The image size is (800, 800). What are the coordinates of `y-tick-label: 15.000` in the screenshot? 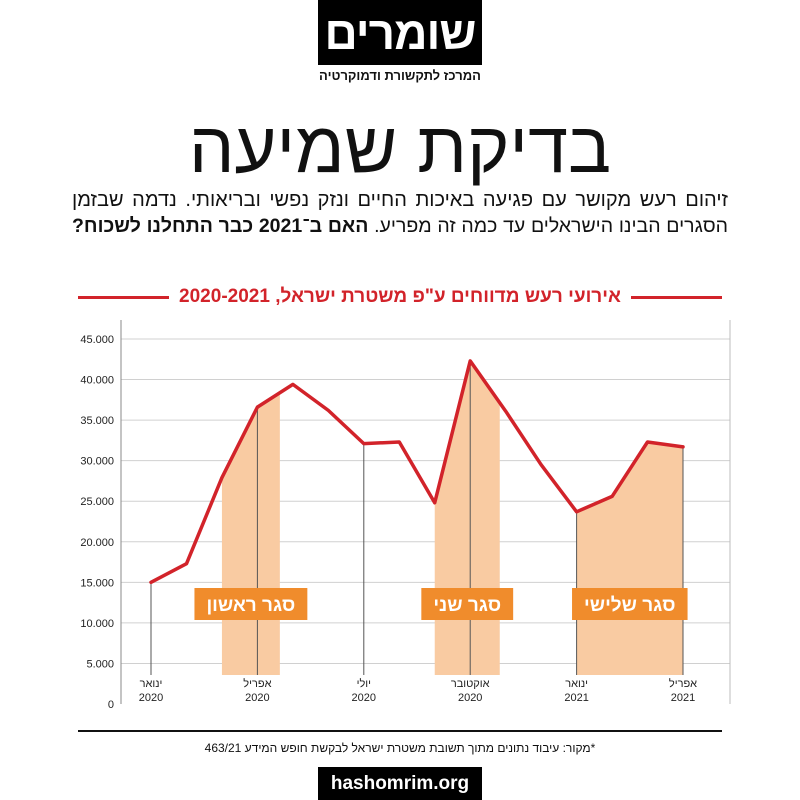 It's located at (97, 583).